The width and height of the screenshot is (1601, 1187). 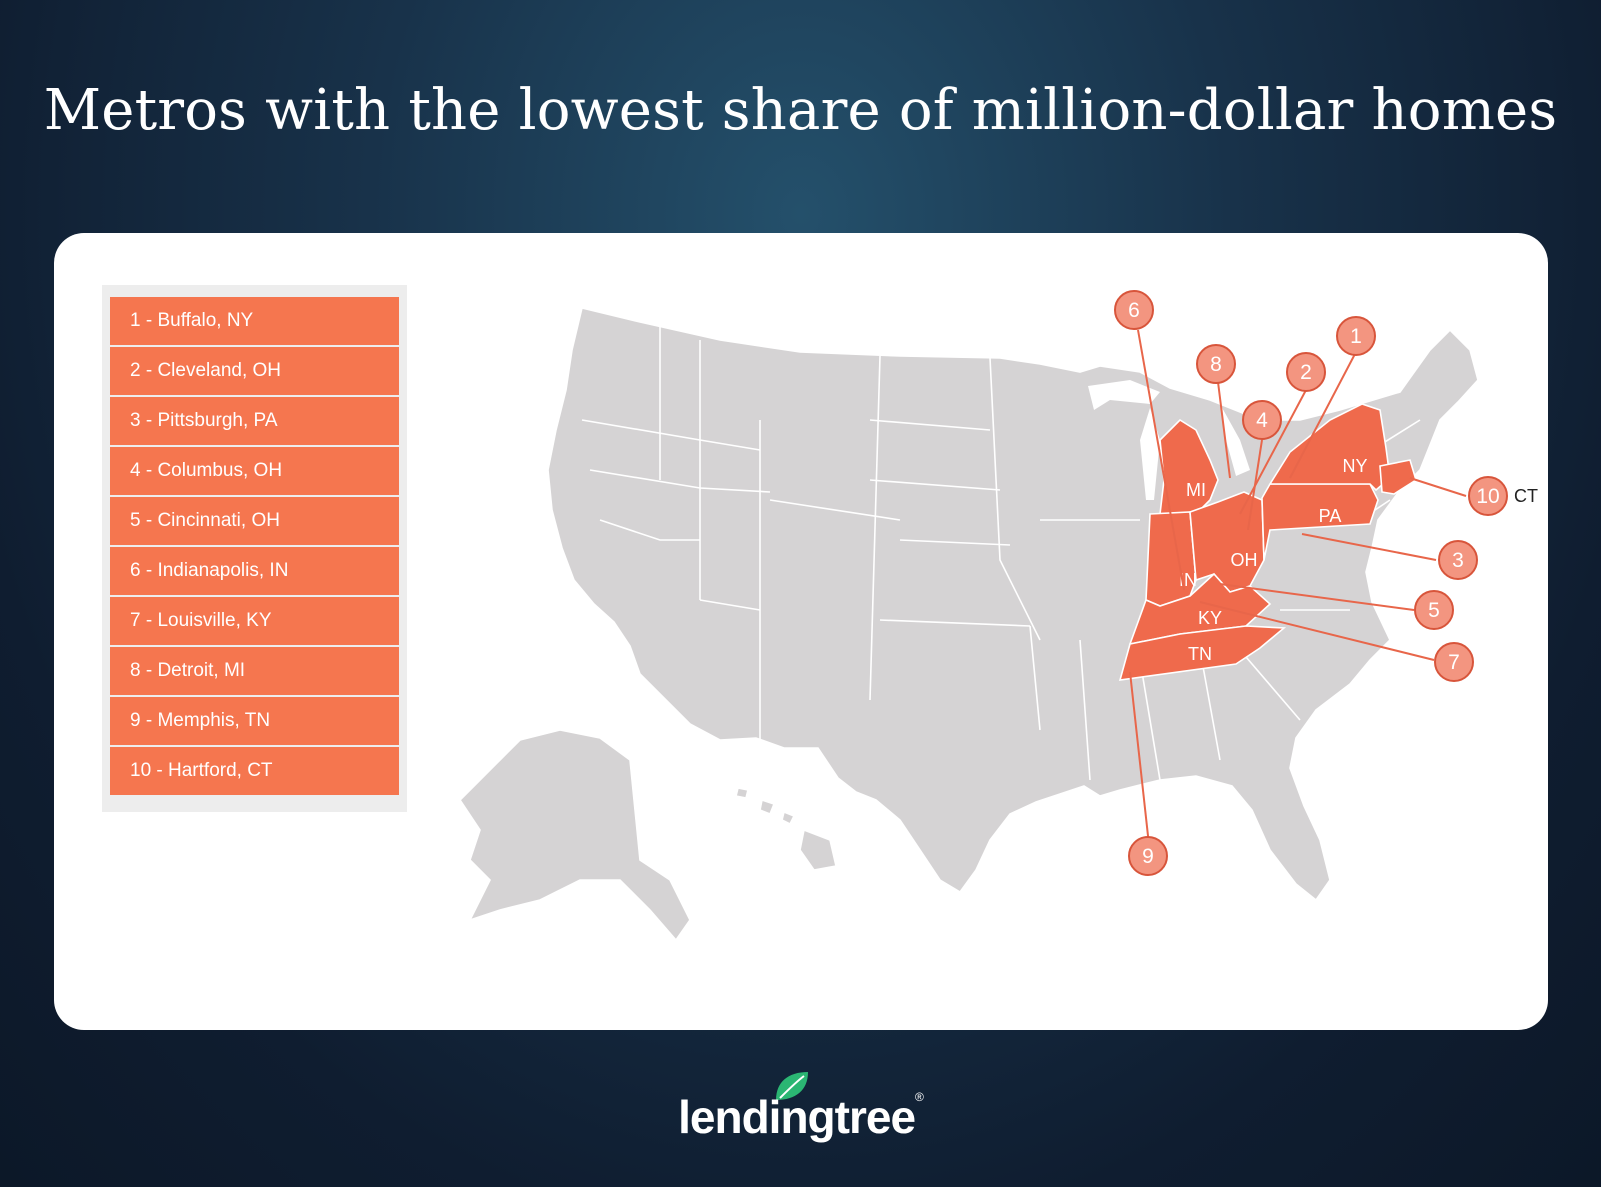 I want to click on great-lakes, so click(x=1169, y=440).